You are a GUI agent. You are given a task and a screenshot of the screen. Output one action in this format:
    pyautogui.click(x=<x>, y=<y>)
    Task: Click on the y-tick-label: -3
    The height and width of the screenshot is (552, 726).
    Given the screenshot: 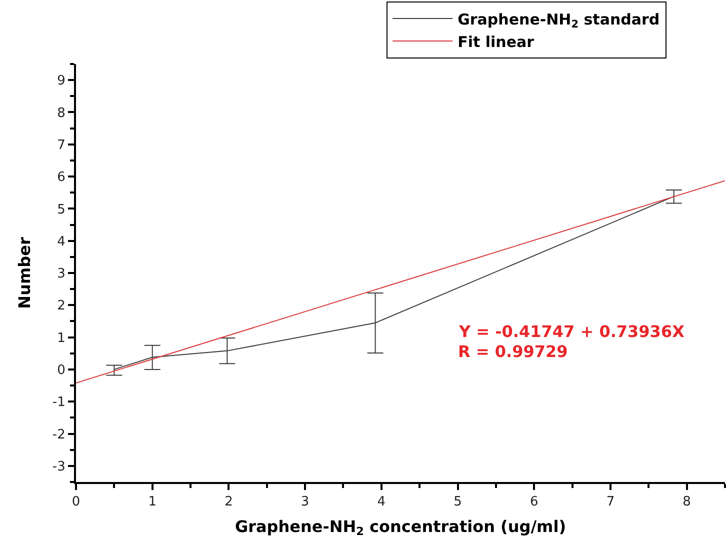 What is the action you would take?
    pyautogui.click(x=59, y=466)
    